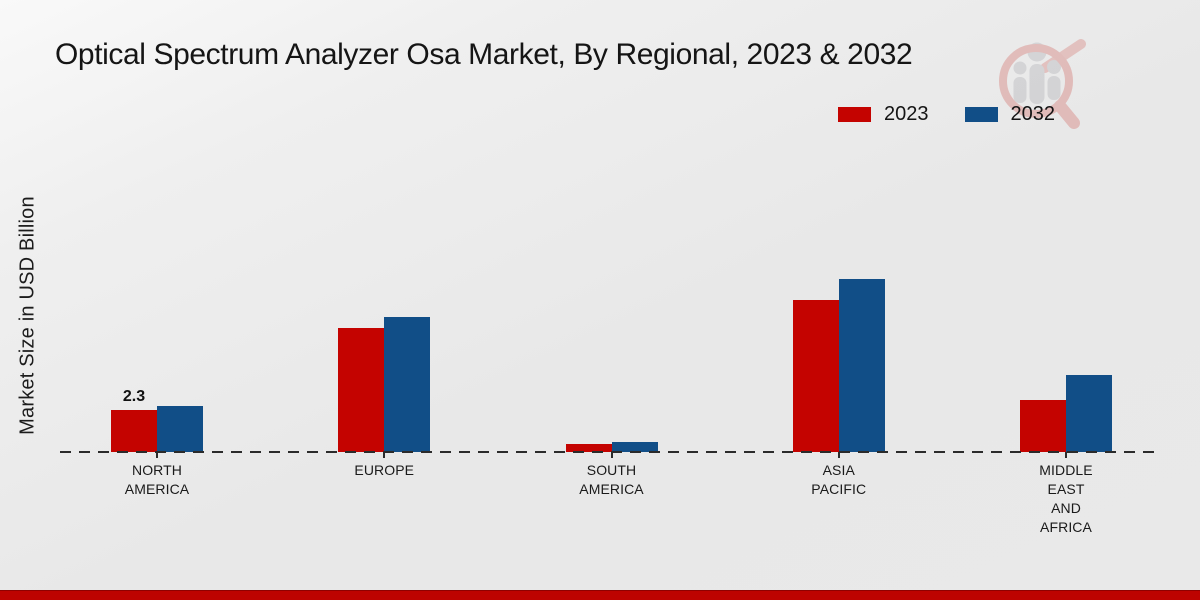  What do you see at coordinates (981, 114) in the screenshot?
I see `legend-swatch-2032` at bounding box center [981, 114].